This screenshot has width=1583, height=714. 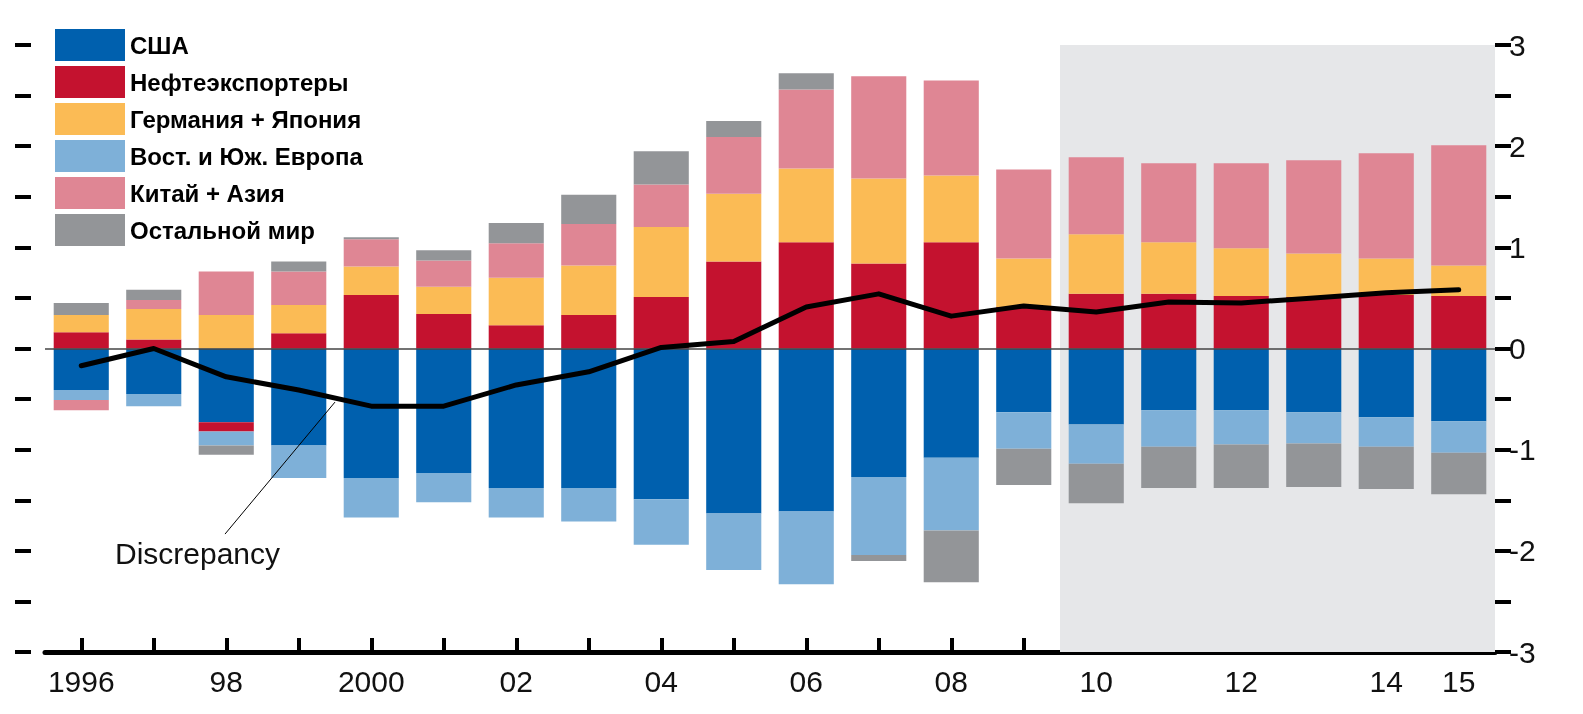 What do you see at coordinates (1459, 681) in the screenshot?
I see `x-tick-label: 15` at bounding box center [1459, 681].